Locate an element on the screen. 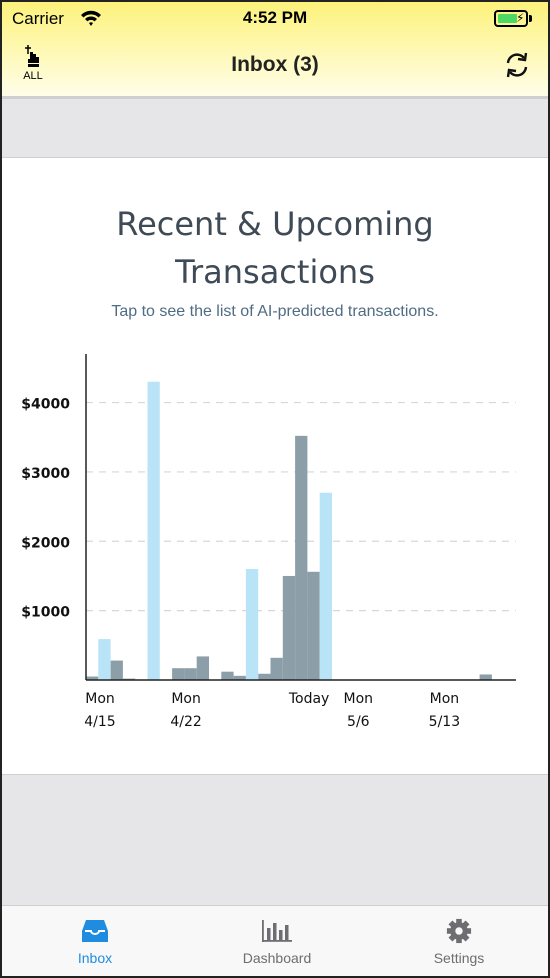 Image resolution: width=550 pixels, height=978 pixels. tab-dashboard: Dashboard is located at coordinates (277, 942).